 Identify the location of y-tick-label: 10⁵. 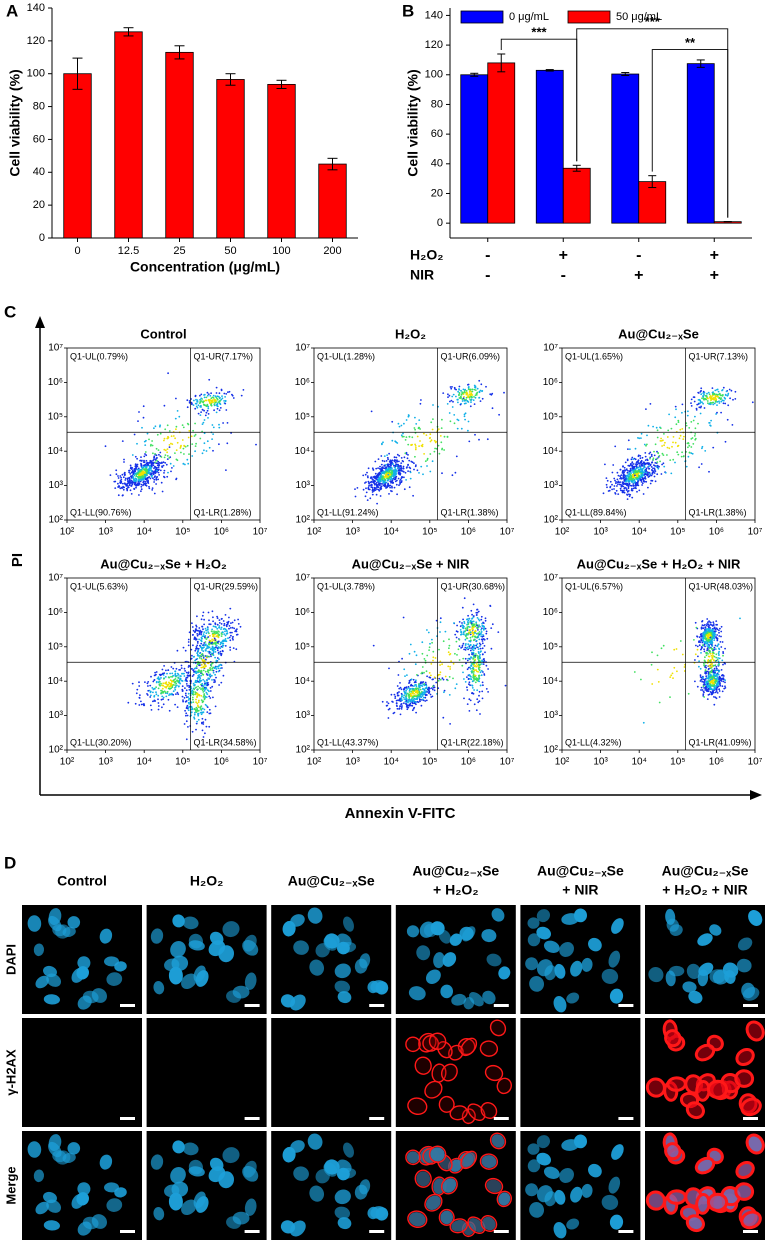
(302, 416).